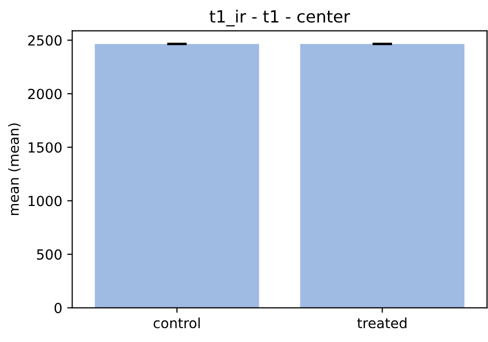 Image resolution: width=488 pixels, height=342 pixels. What do you see at coordinates (49, 254) in the screenshot?
I see `y-tick-label: 500` at bounding box center [49, 254].